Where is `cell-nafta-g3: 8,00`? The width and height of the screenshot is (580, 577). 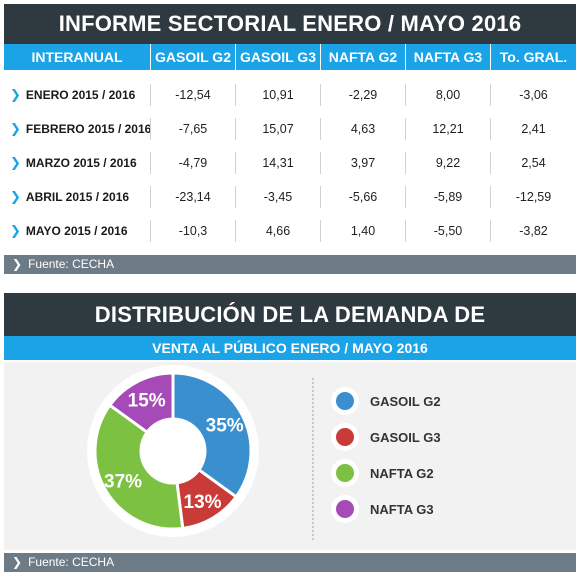
cell-nafta-g3: 8,00 is located at coordinates (447, 95).